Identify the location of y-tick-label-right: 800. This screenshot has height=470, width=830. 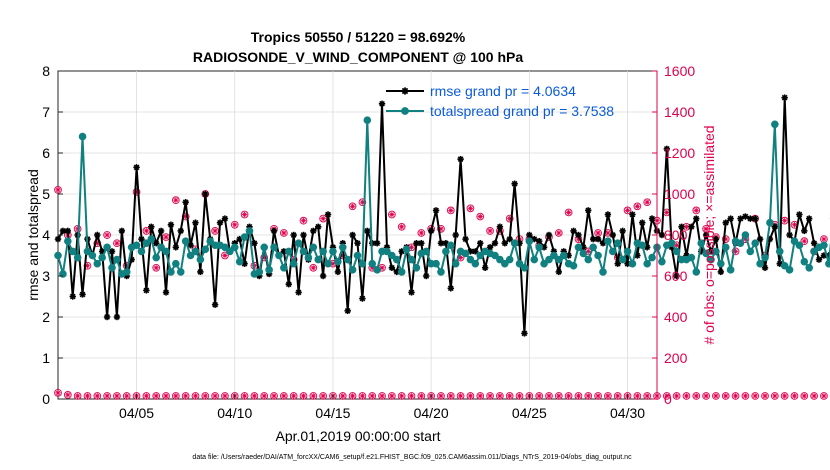
(676, 235).